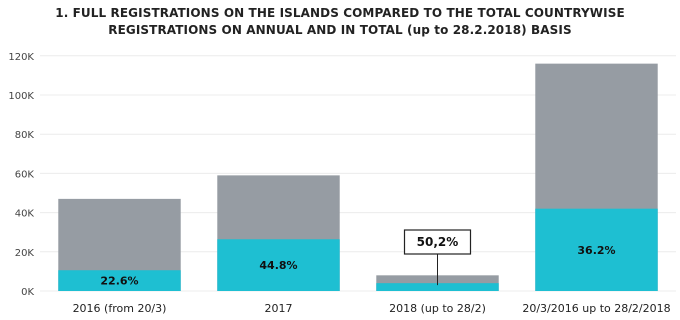 The height and width of the screenshot is (320, 680). Describe the element at coordinates (25, 214) in the screenshot. I see `y-tick-label: 40K` at that location.